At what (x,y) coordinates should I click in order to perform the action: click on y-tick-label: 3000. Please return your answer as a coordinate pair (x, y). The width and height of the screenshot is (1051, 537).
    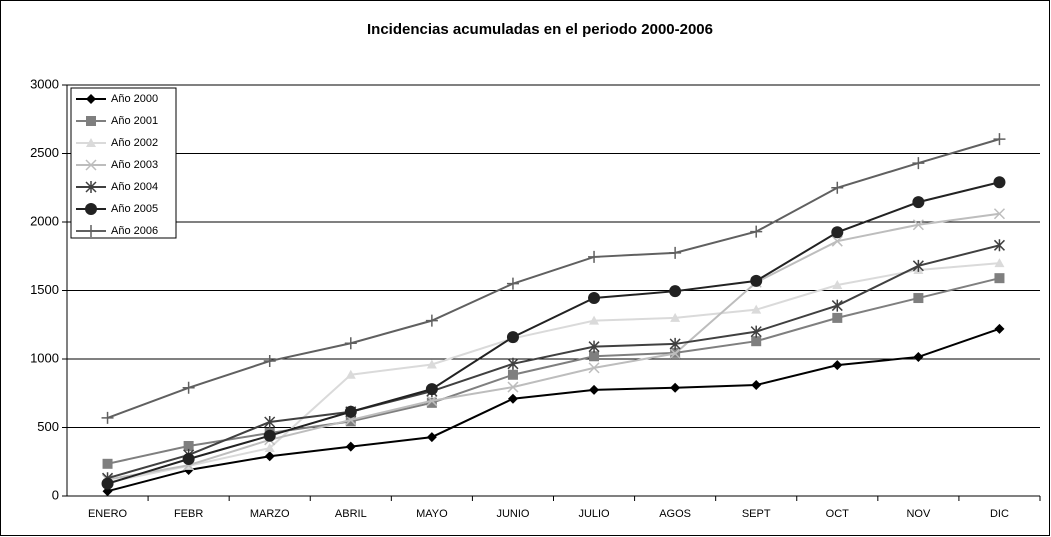
    Looking at the image, I should click on (44, 83).